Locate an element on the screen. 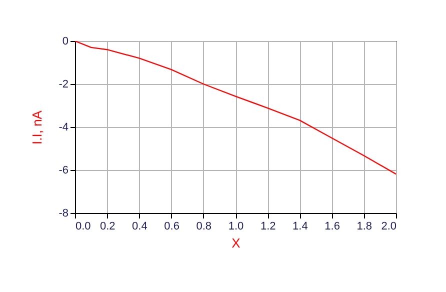  y-tick-label: -2 is located at coordinates (63, 84).